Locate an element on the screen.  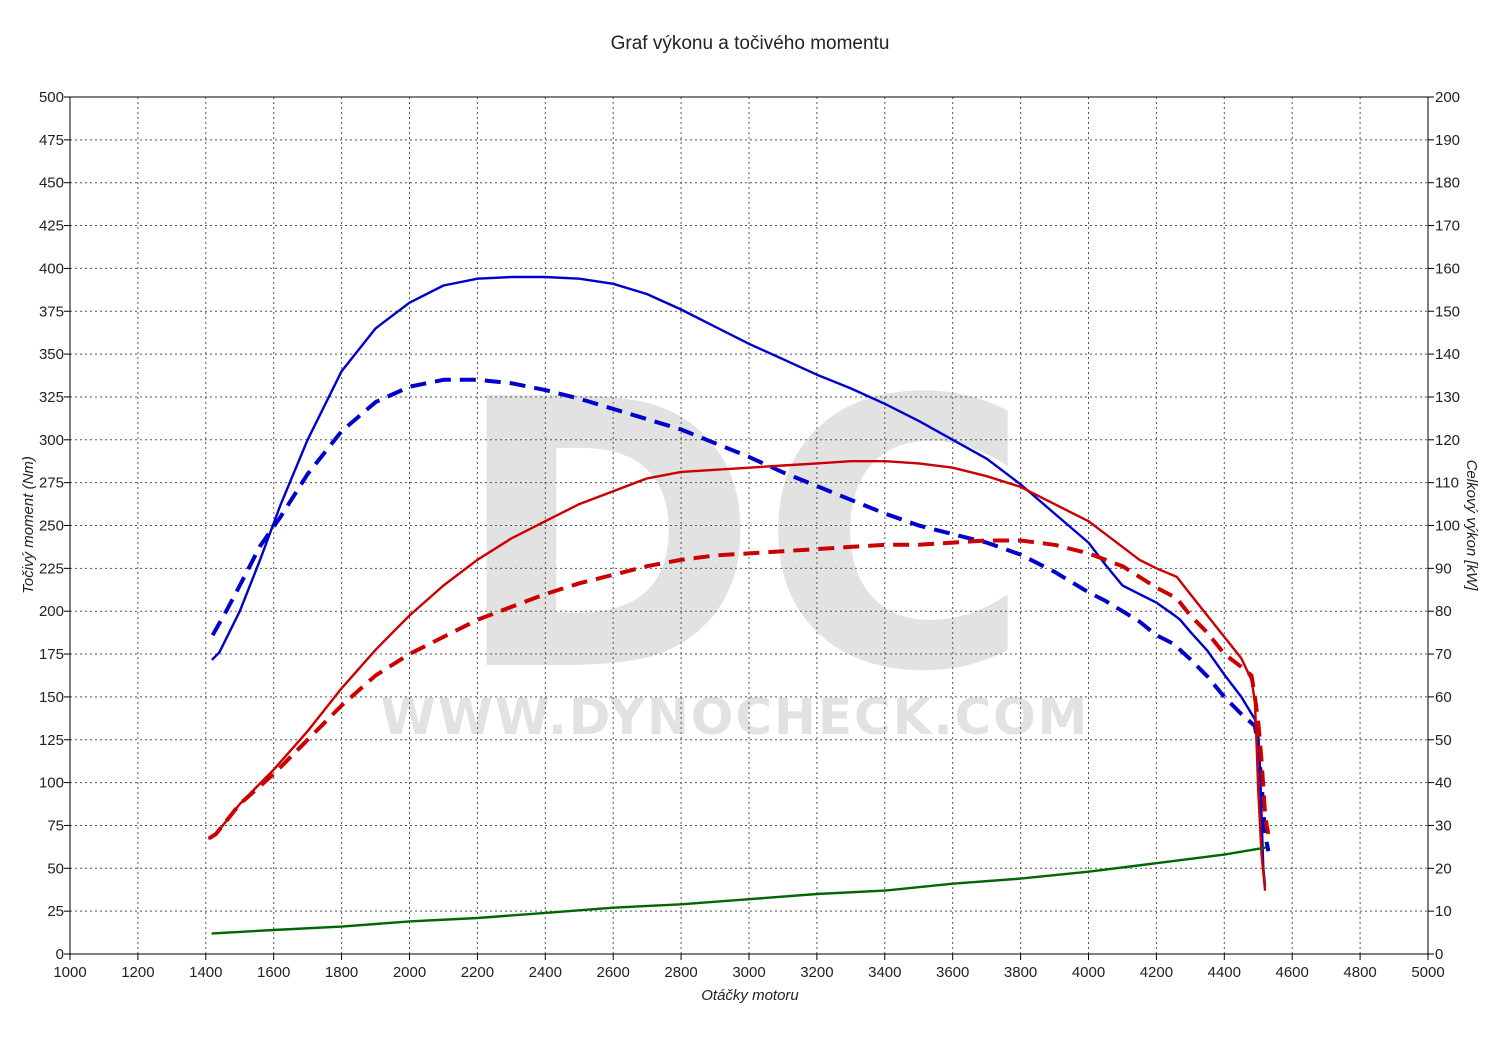
y2-tick-label: 140 is located at coordinates (1447, 354).